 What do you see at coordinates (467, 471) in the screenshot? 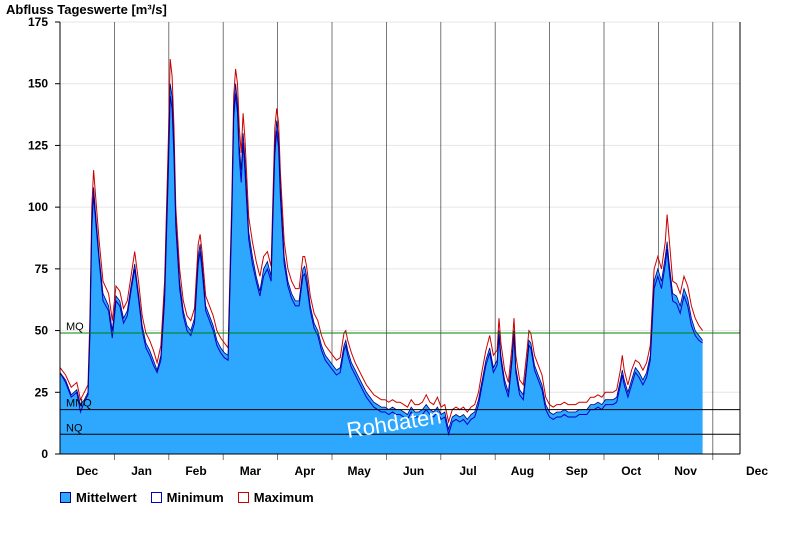
I see `x-tick-label: Jul` at bounding box center [467, 471].